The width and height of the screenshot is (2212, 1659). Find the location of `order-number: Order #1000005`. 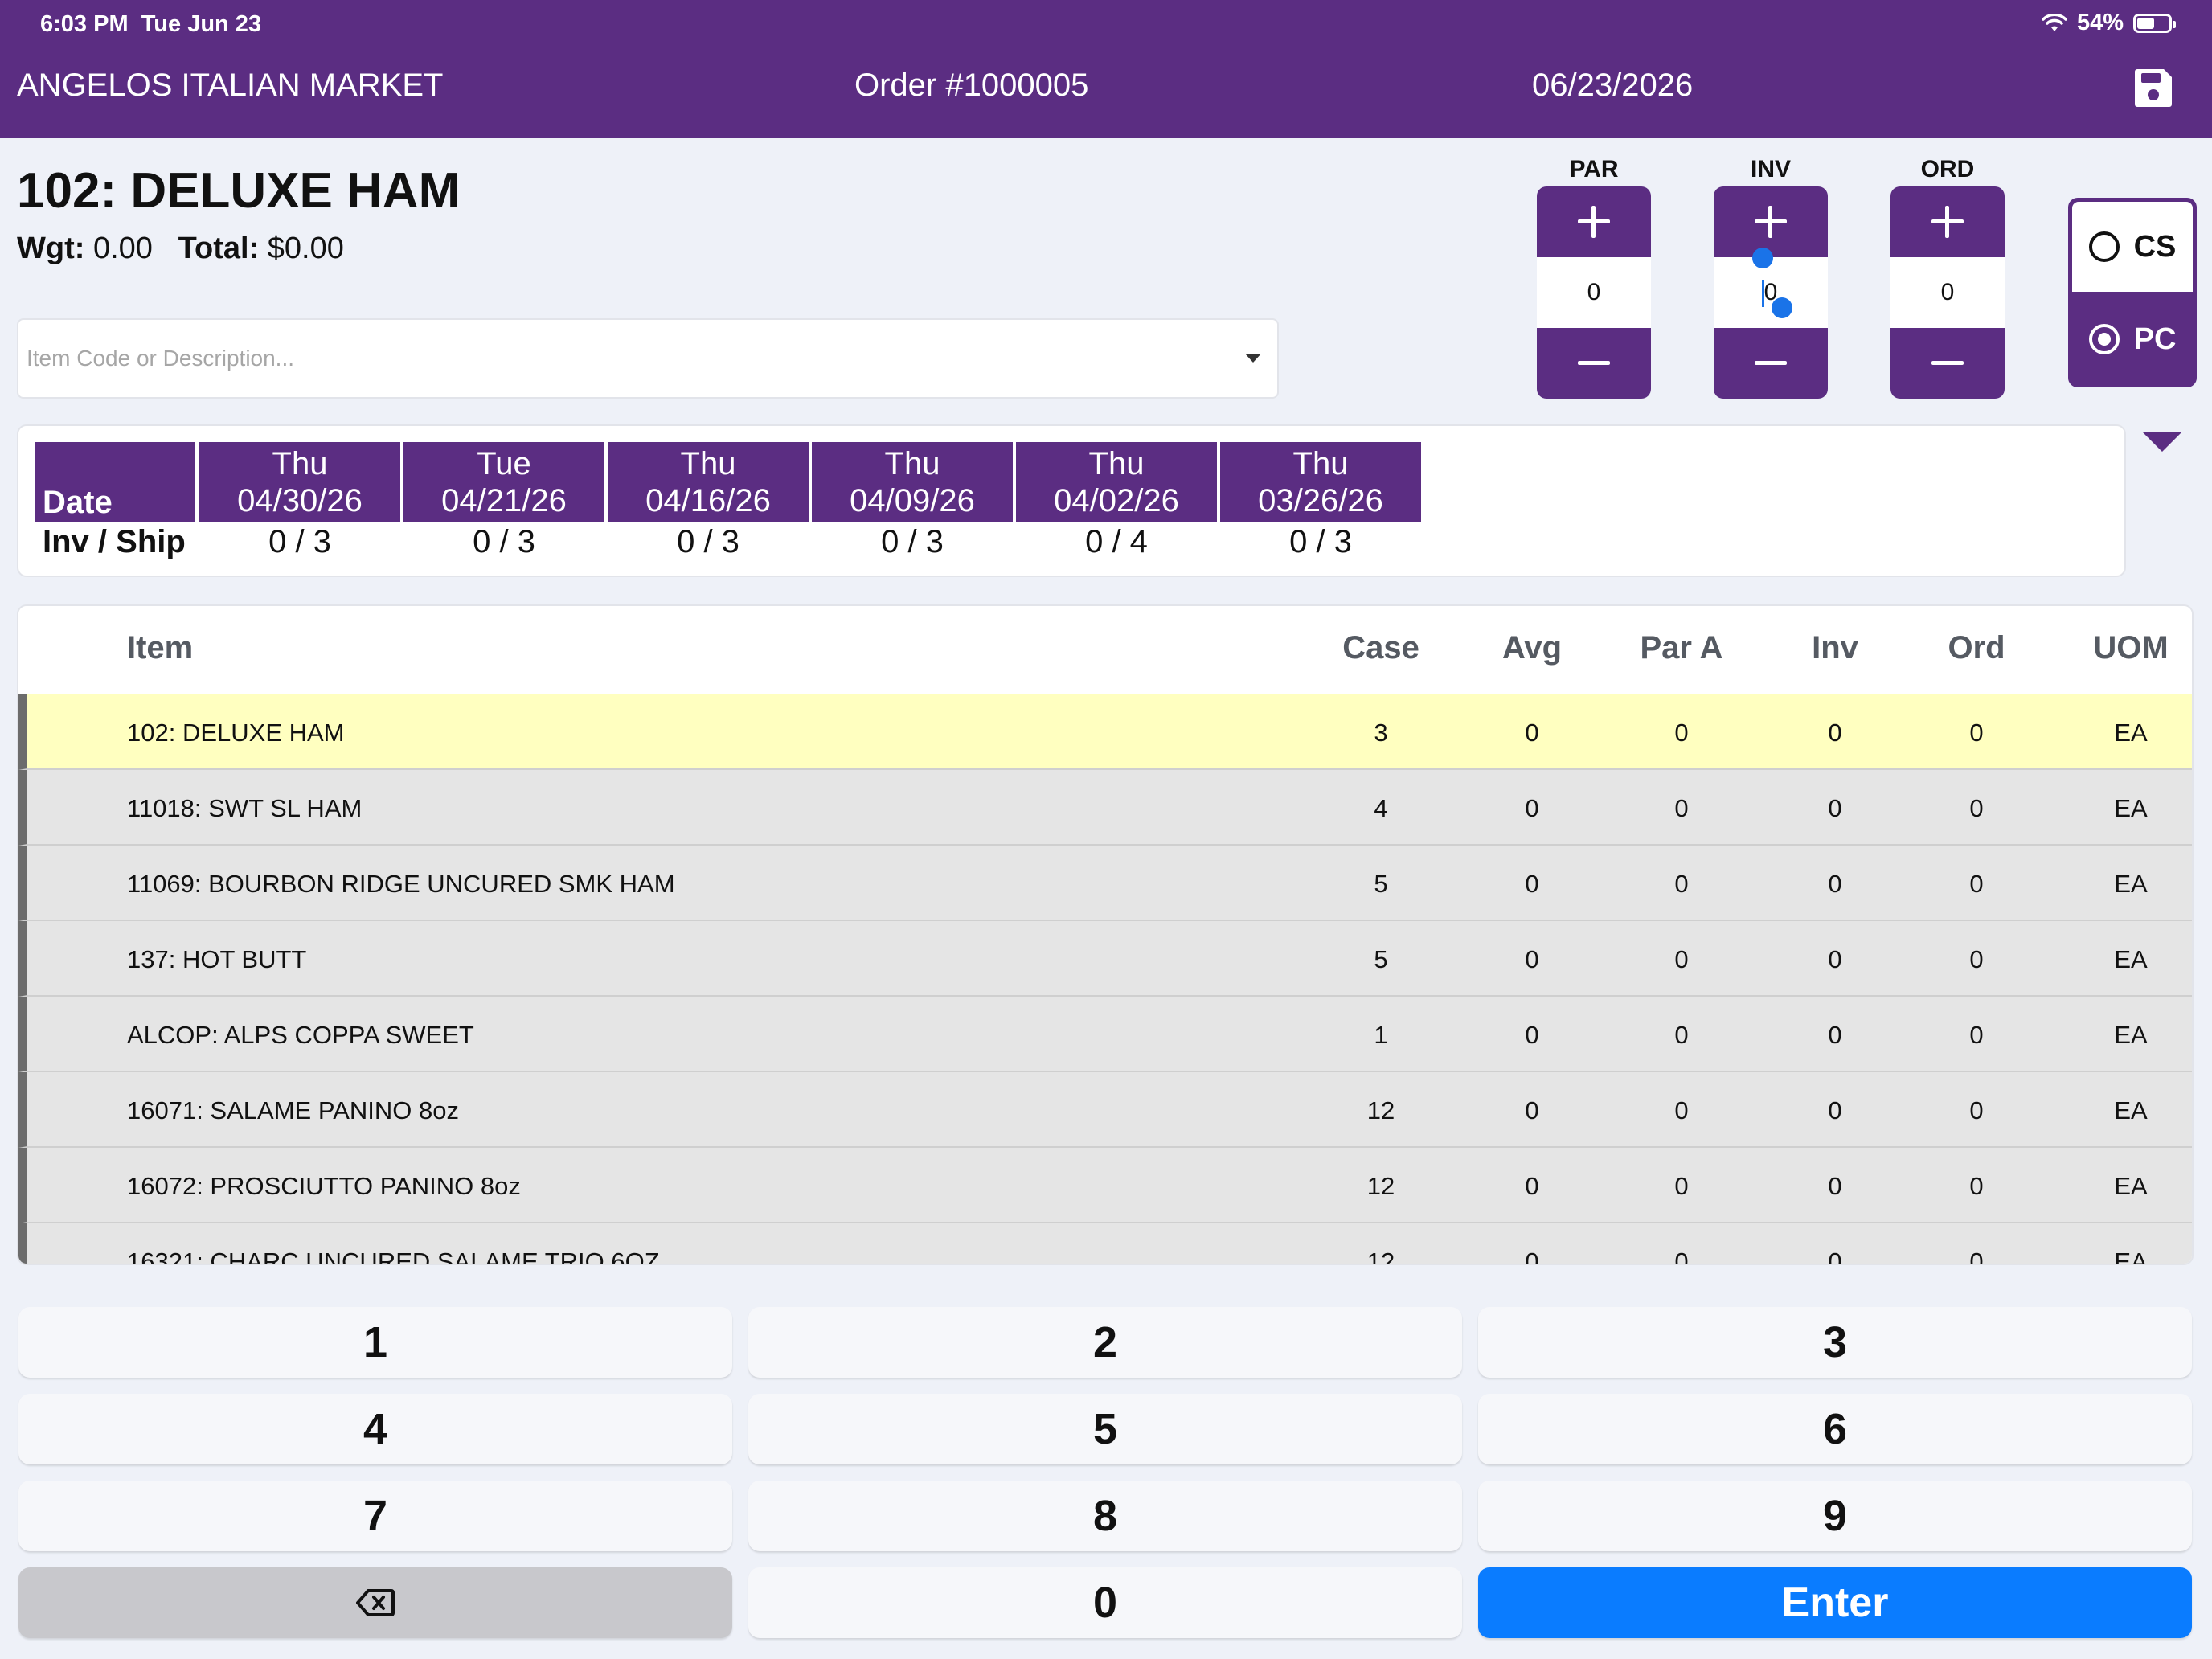

order-number: Order #1000005 is located at coordinates (971, 85).